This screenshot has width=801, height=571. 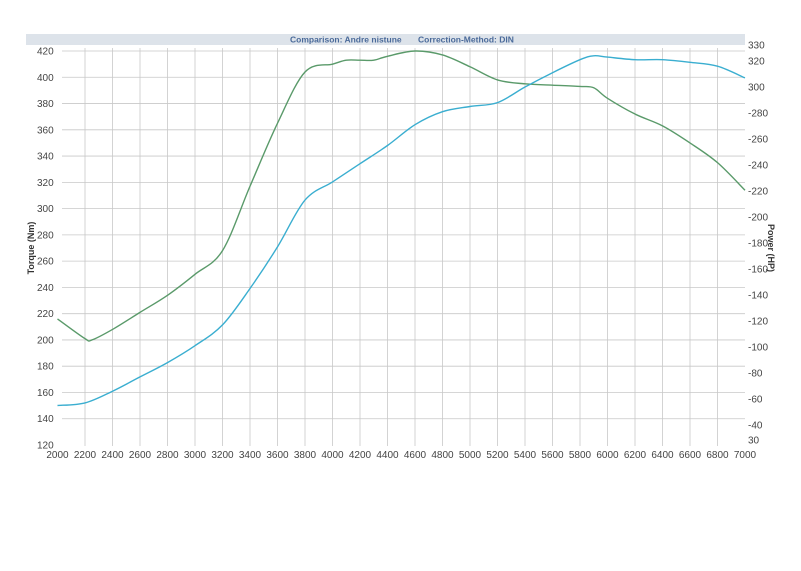 What do you see at coordinates (497, 455) in the screenshot?
I see `x-tick-label: 5200` at bounding box center [497, 455].